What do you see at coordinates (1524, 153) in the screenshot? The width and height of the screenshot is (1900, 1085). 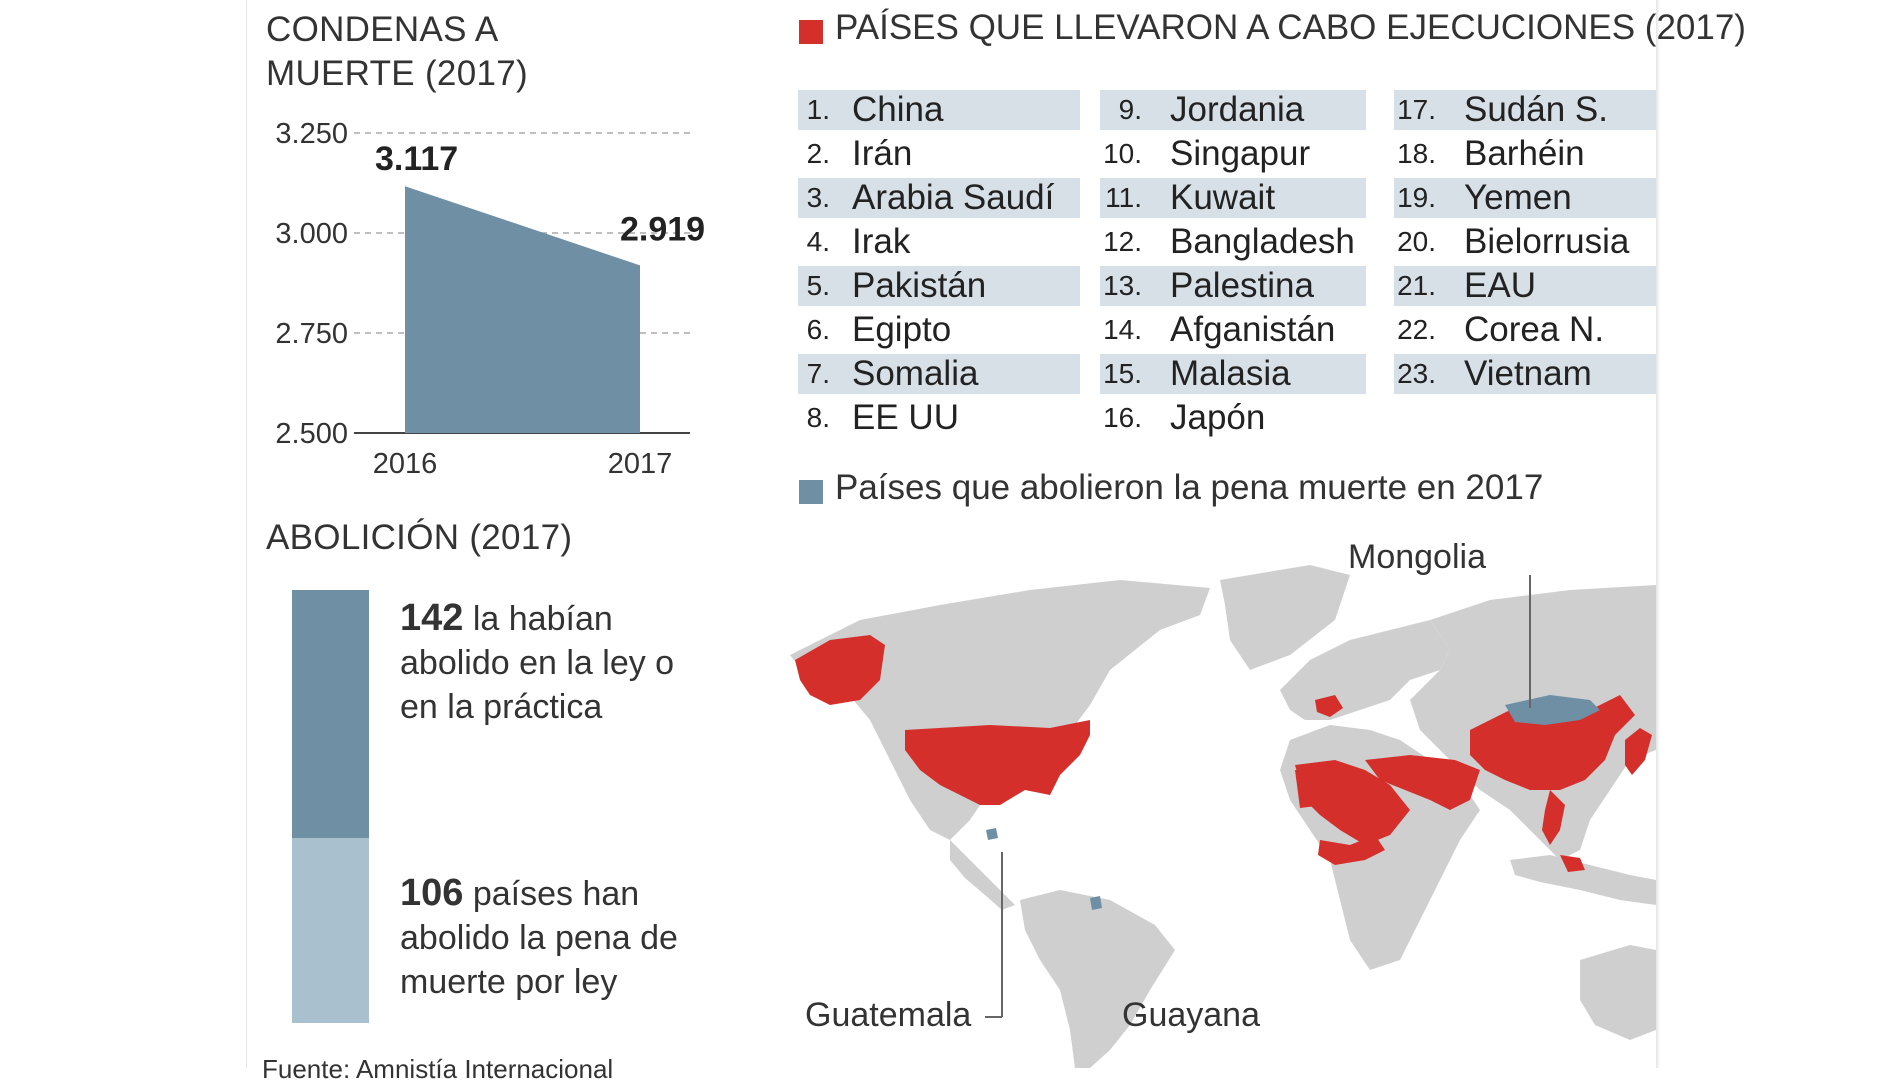 I see `country-name: Barhéin` at bounding box center [1524, 153].